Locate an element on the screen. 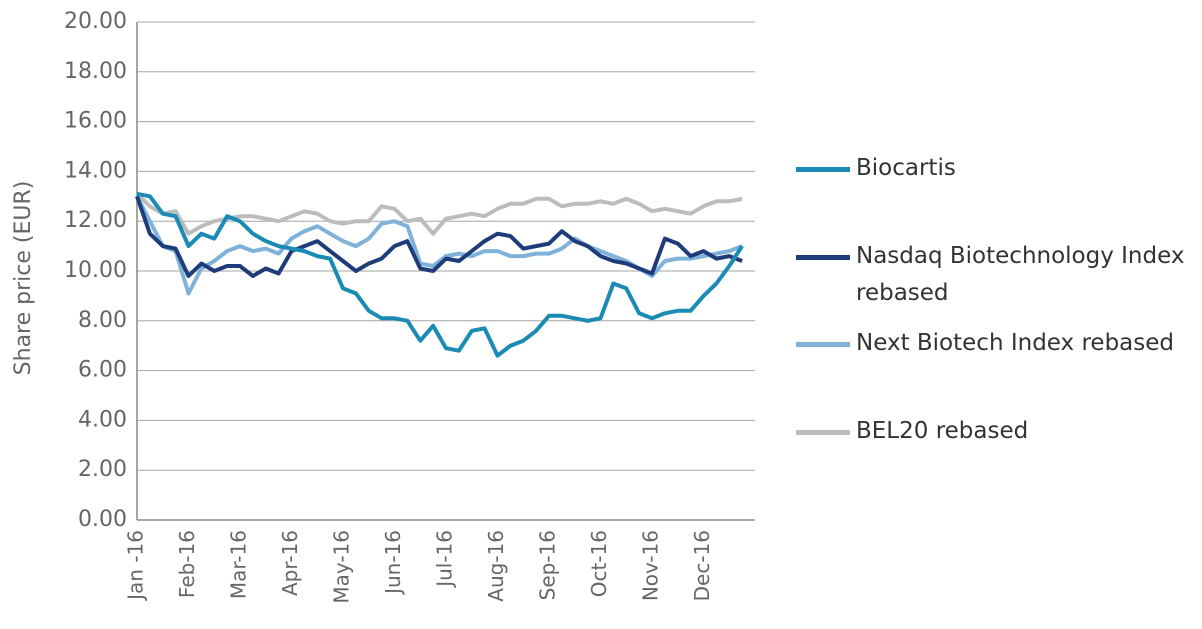  legend-label: BEL20 rebased is located at coordinates (942, 431).